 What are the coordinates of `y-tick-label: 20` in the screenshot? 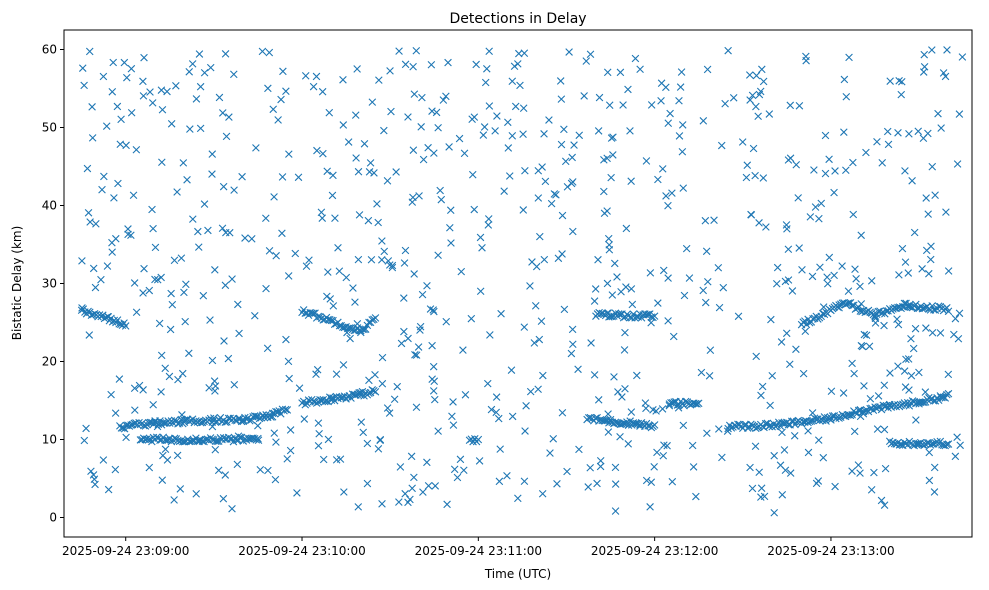 It's located at (49, 362).